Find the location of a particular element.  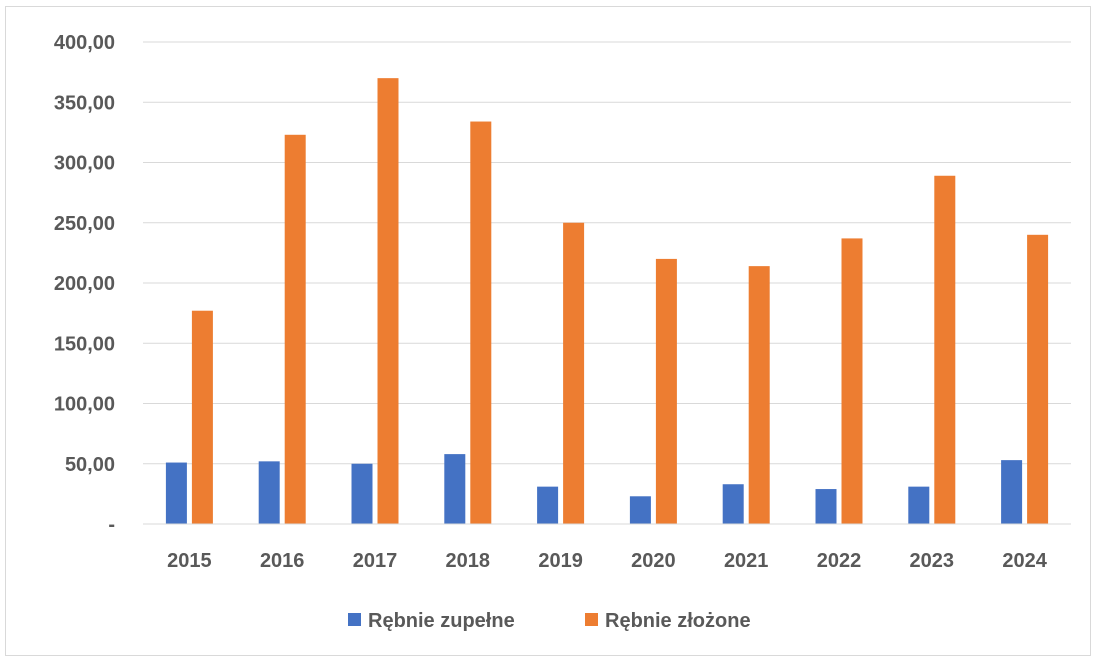

x-tick-label: 2020 is located at coordinates (653, 561).